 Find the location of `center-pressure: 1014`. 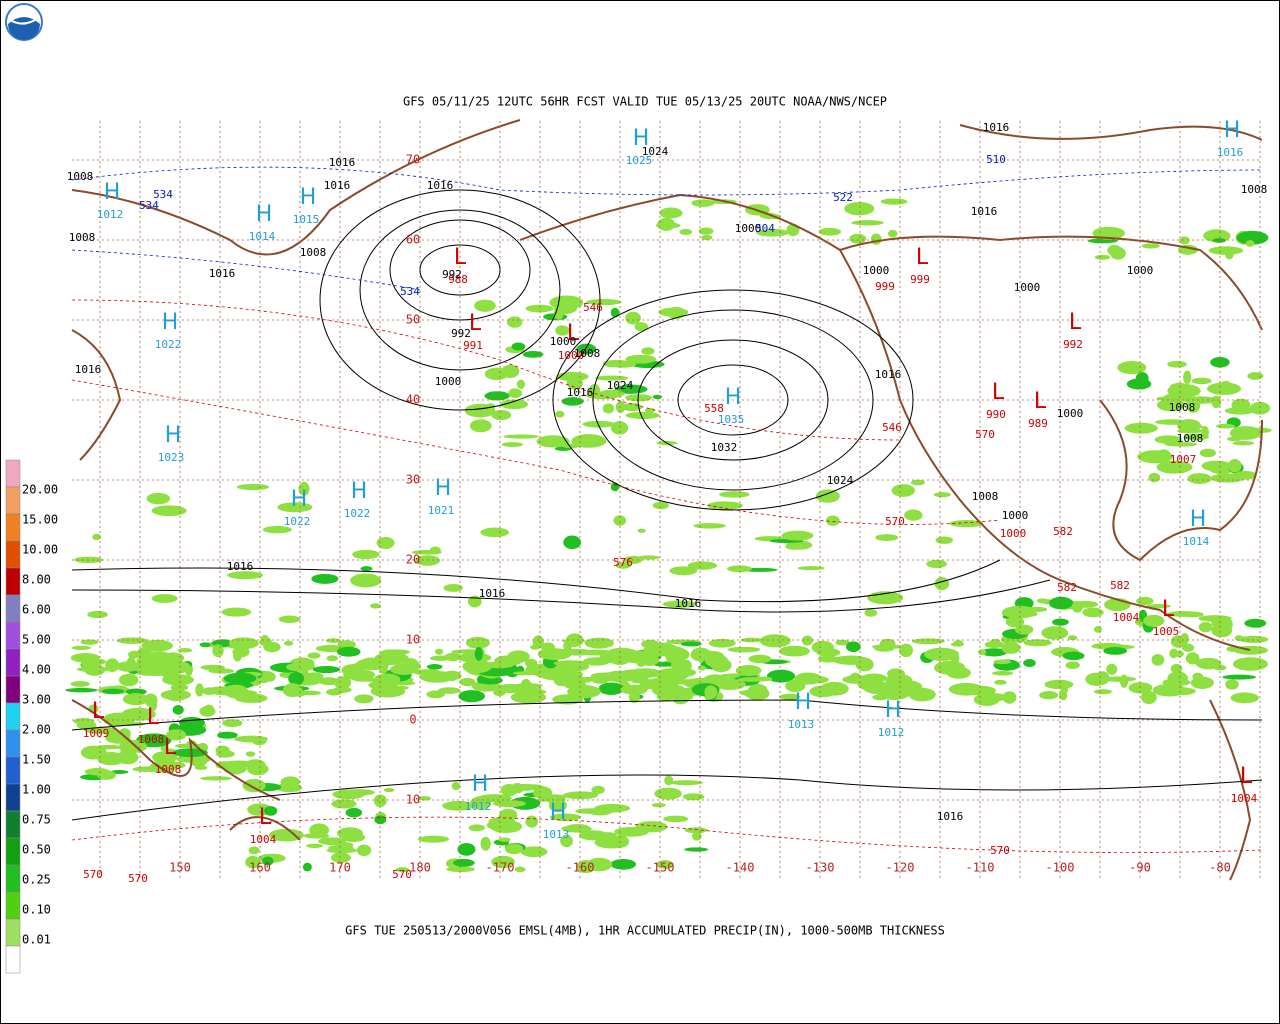

center-pressure: 1014 is located at coordinates (262, 236).